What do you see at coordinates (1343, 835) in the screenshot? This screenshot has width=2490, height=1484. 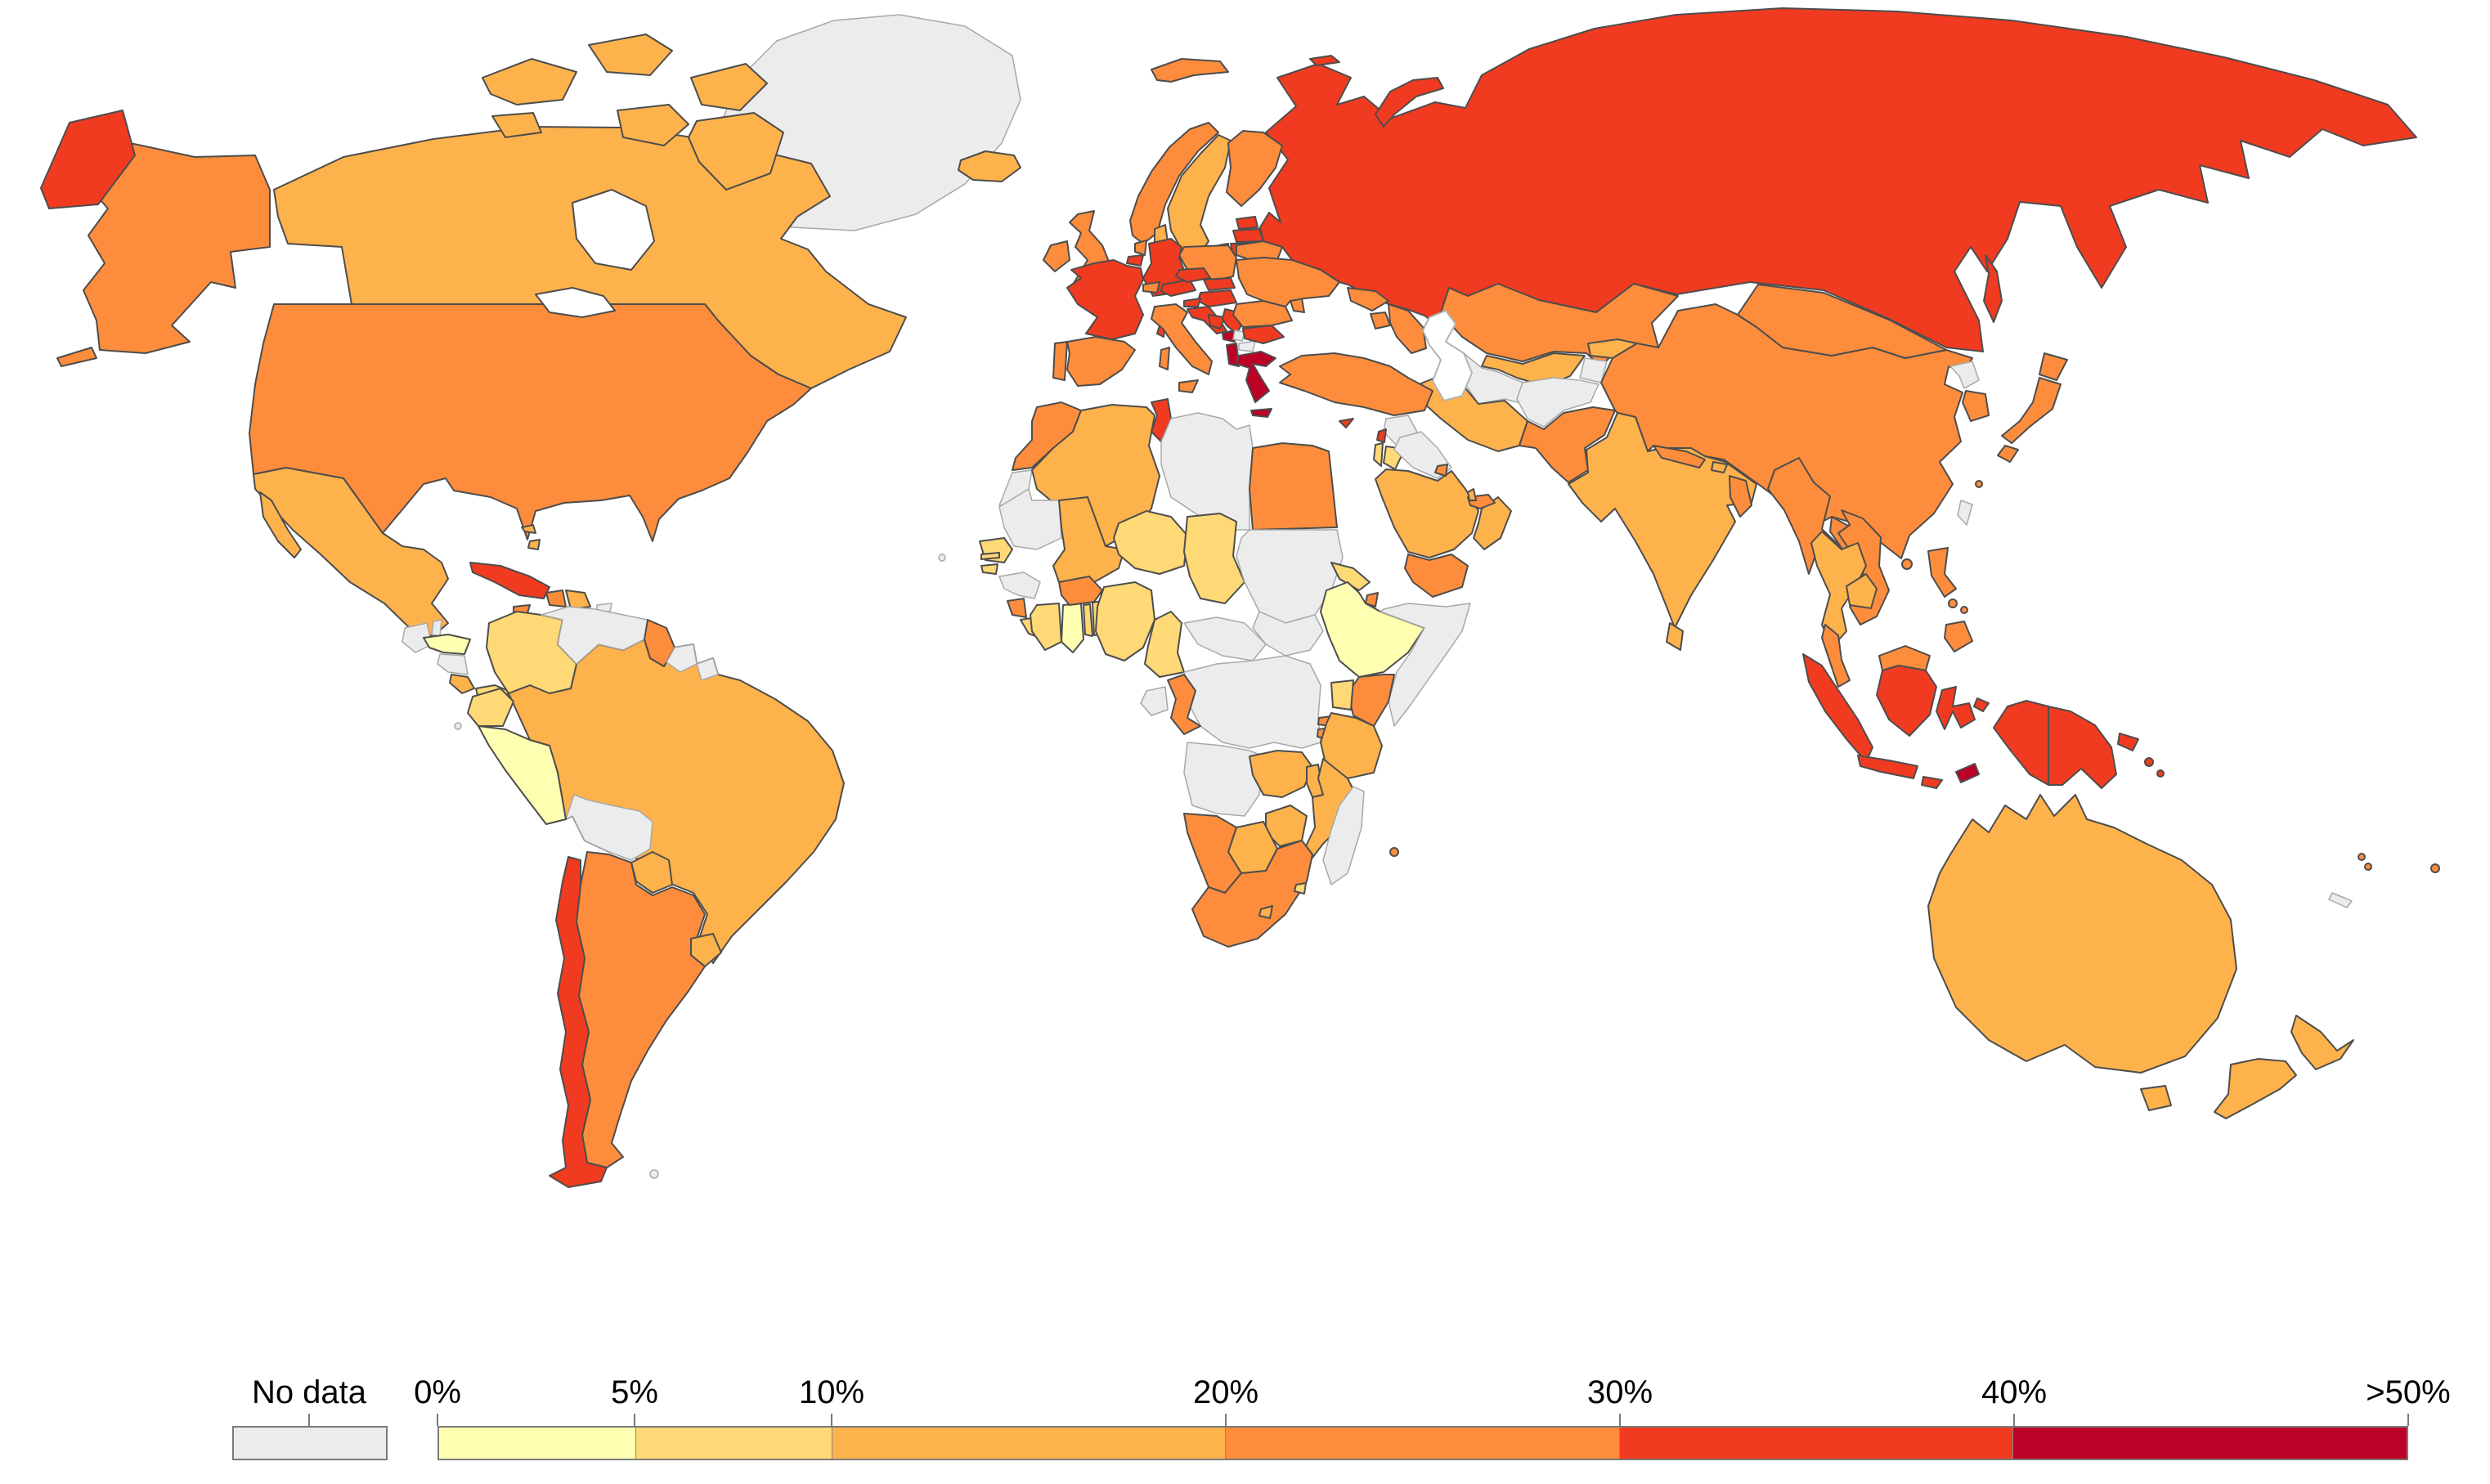 I see `country-madagascar` at bounding box center [1343, 835].